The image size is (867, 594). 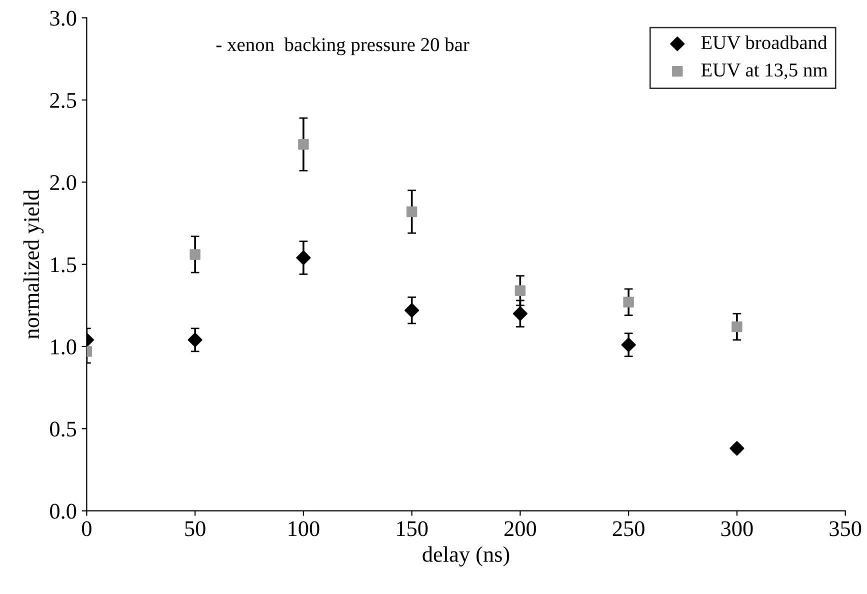 I want to click on y-tick-label: 2.5, so click(x=63, y=100).